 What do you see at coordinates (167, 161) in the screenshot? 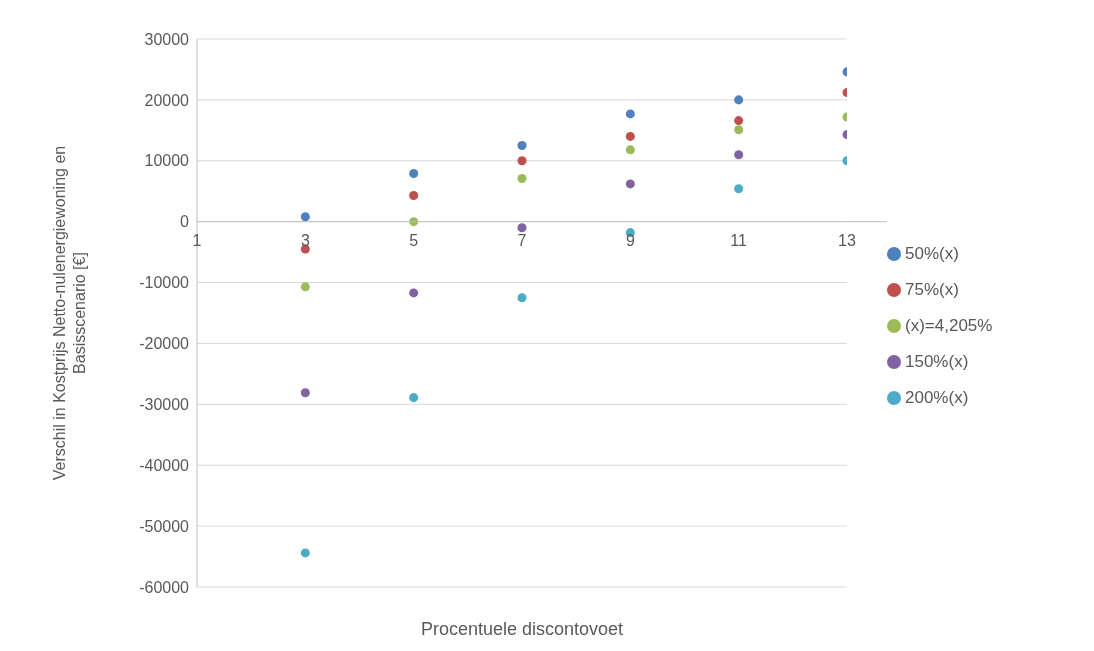
I see `y-tick-label: 10000` at bounding box center [167, 161].